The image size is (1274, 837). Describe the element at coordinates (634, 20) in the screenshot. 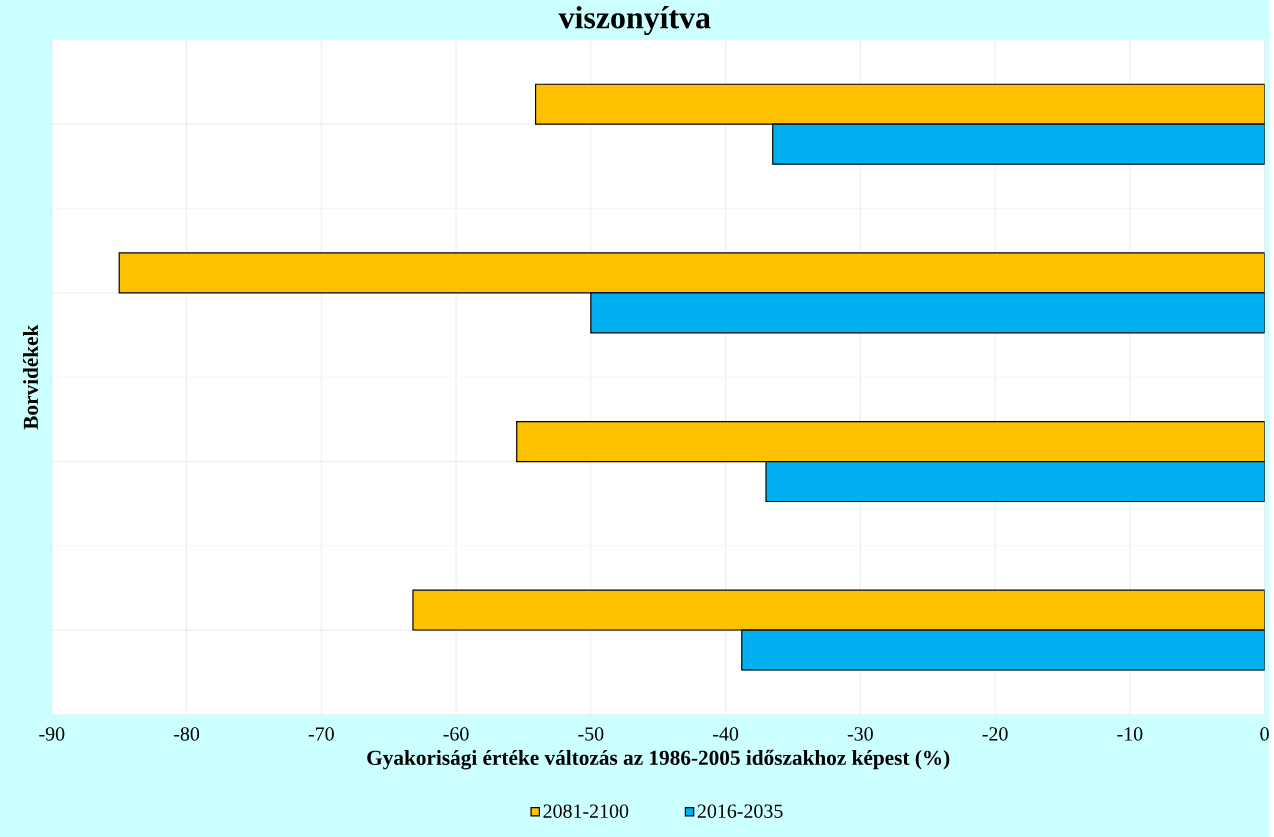

I see `chart-title: viszonyítva` at that location.